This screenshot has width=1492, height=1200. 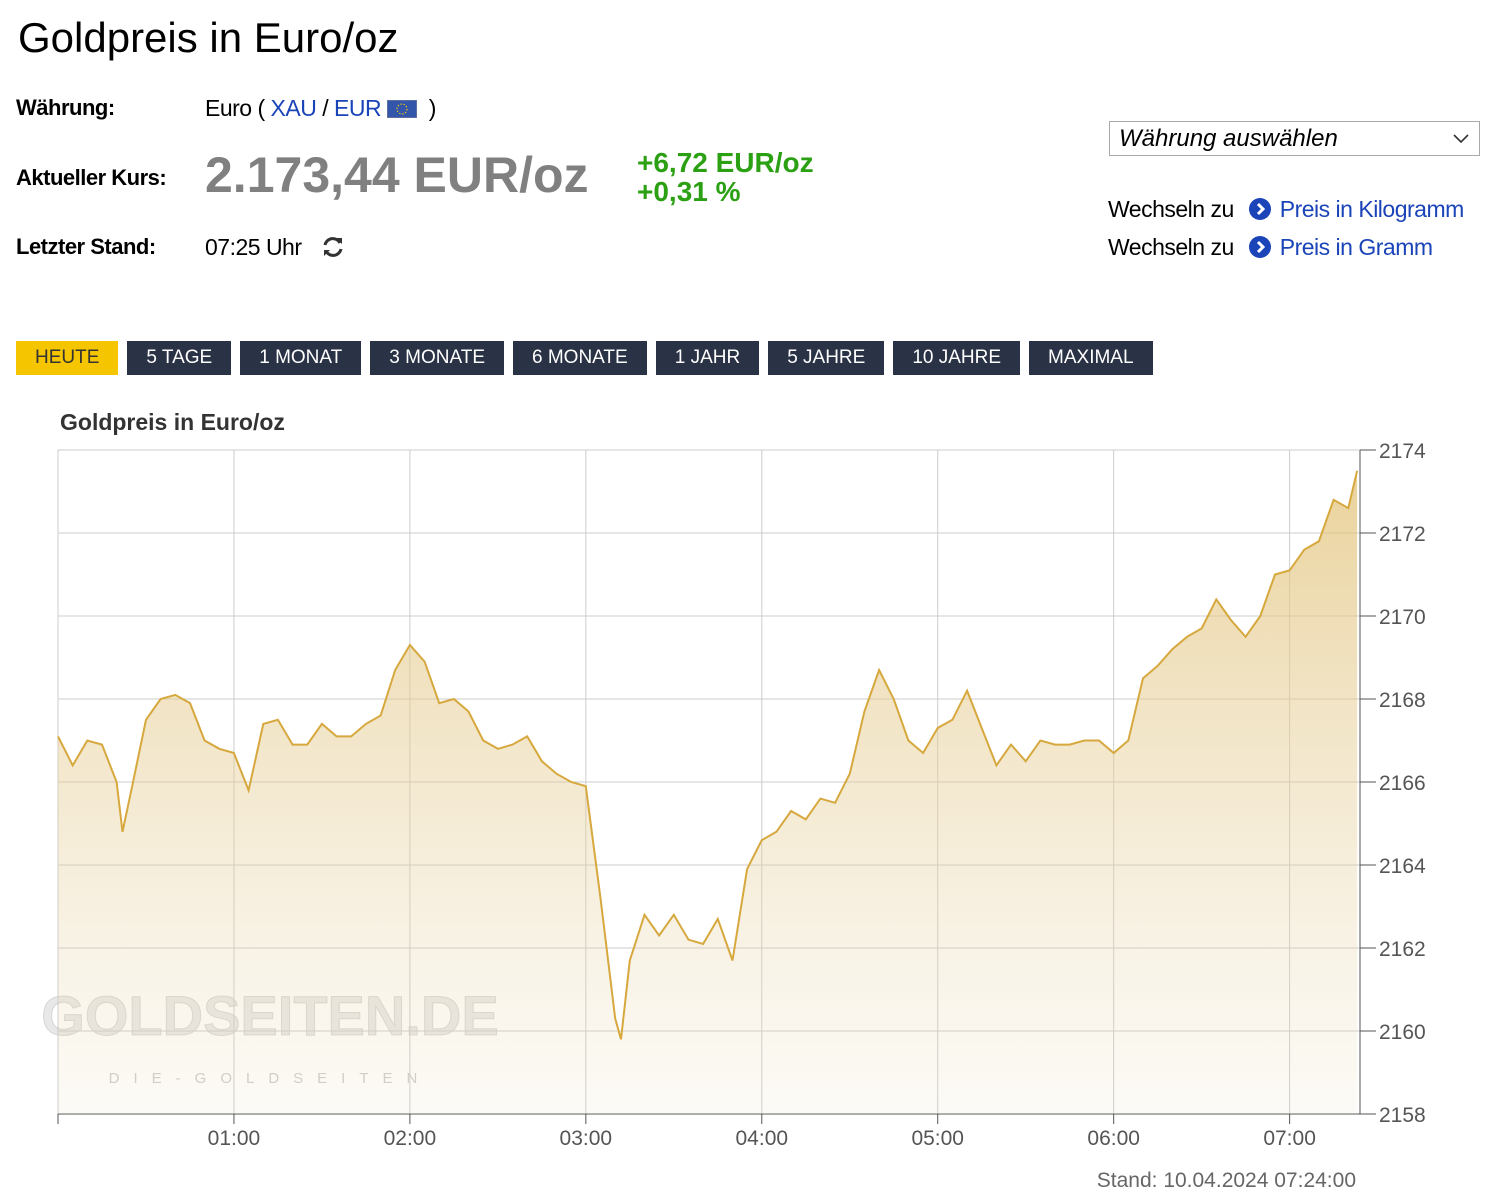 I want to click on y-tick-label: 2166, so click(x=1402, y=783).